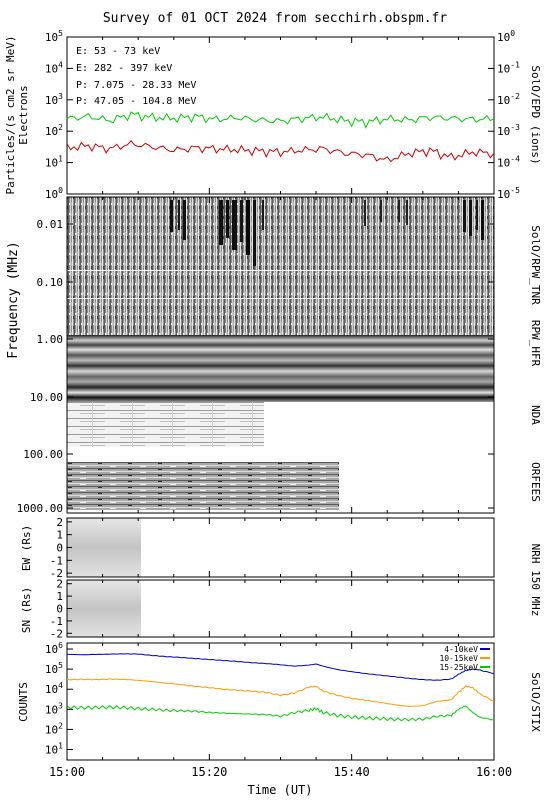  I want to click on radio-ylabel: Frequency (MHz), so click(13, 299).